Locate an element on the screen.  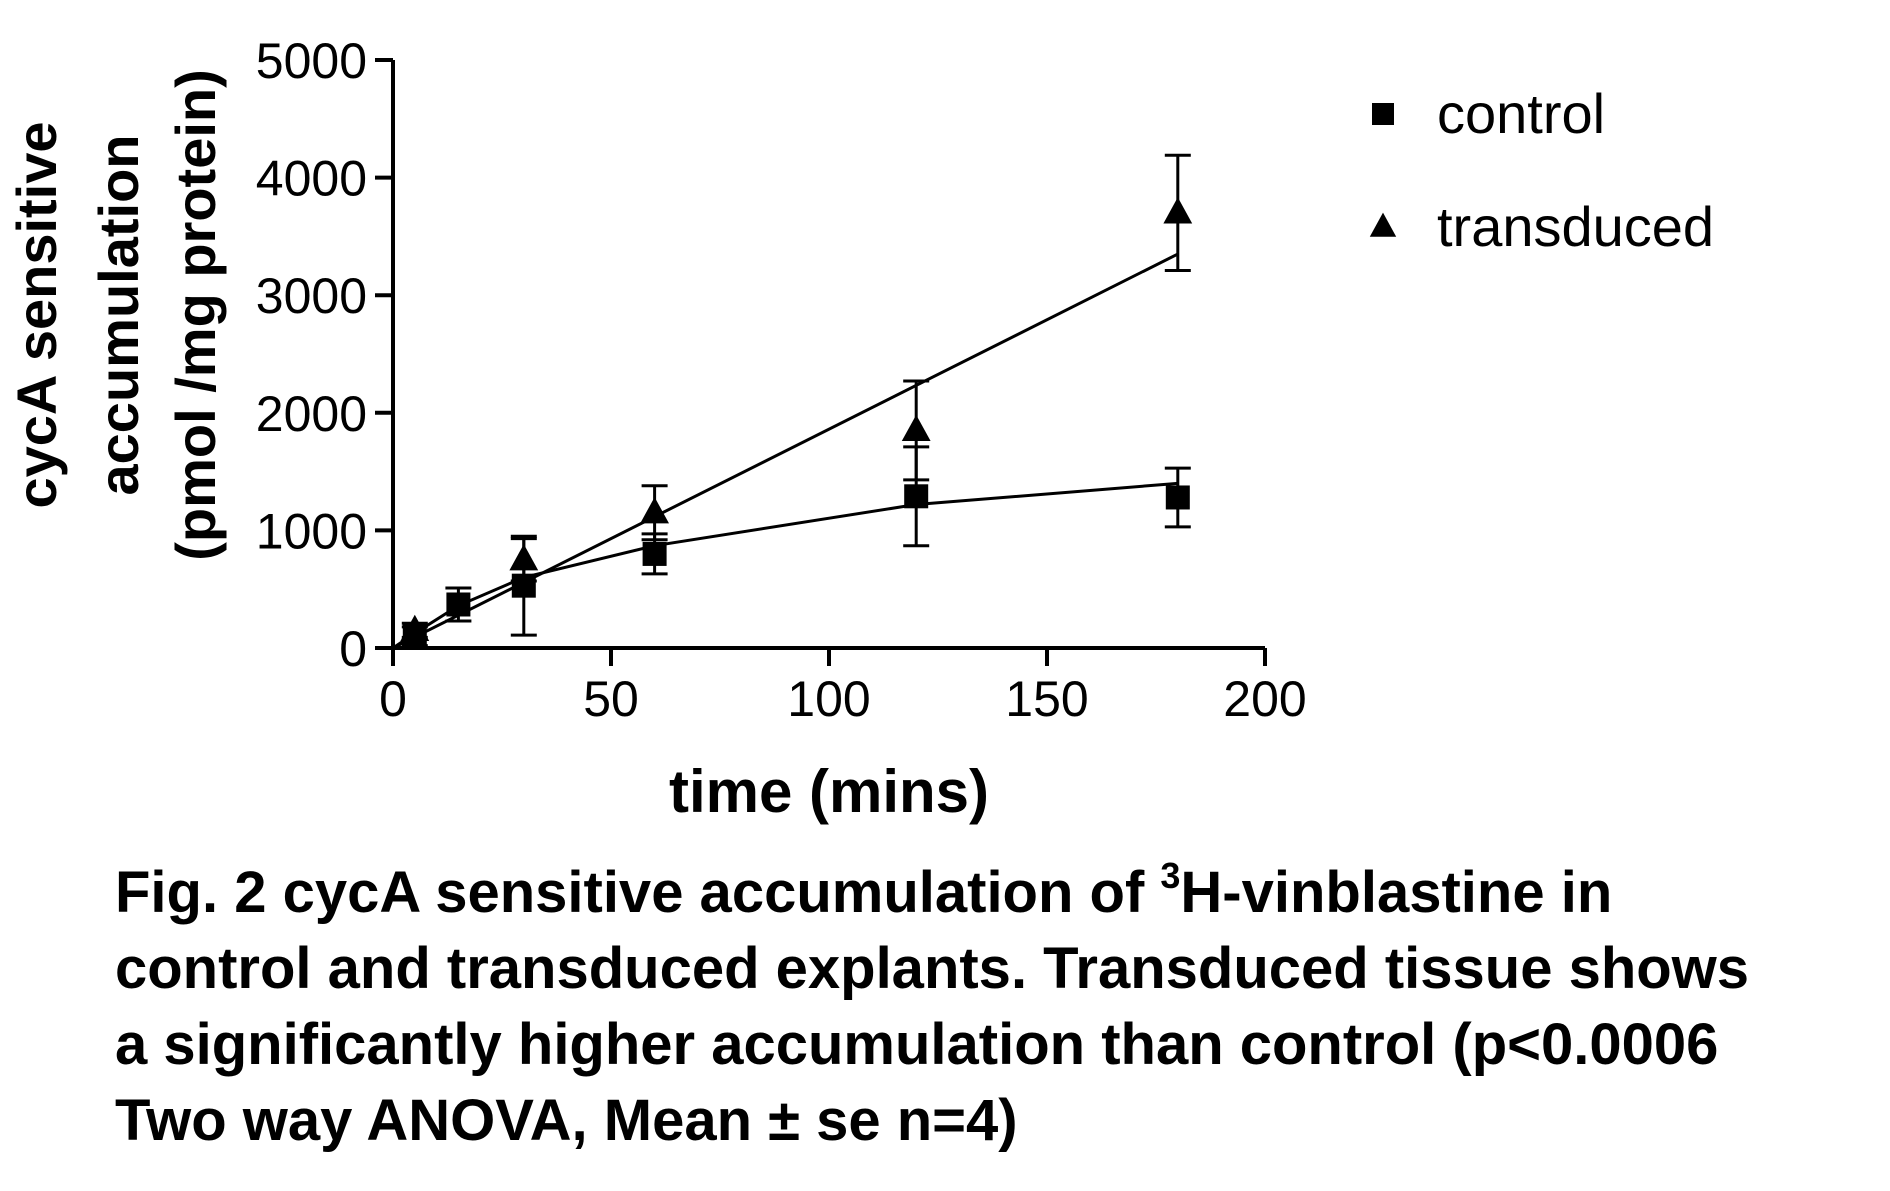
x-tick-label: 50 is located at coordinates (611, 699).